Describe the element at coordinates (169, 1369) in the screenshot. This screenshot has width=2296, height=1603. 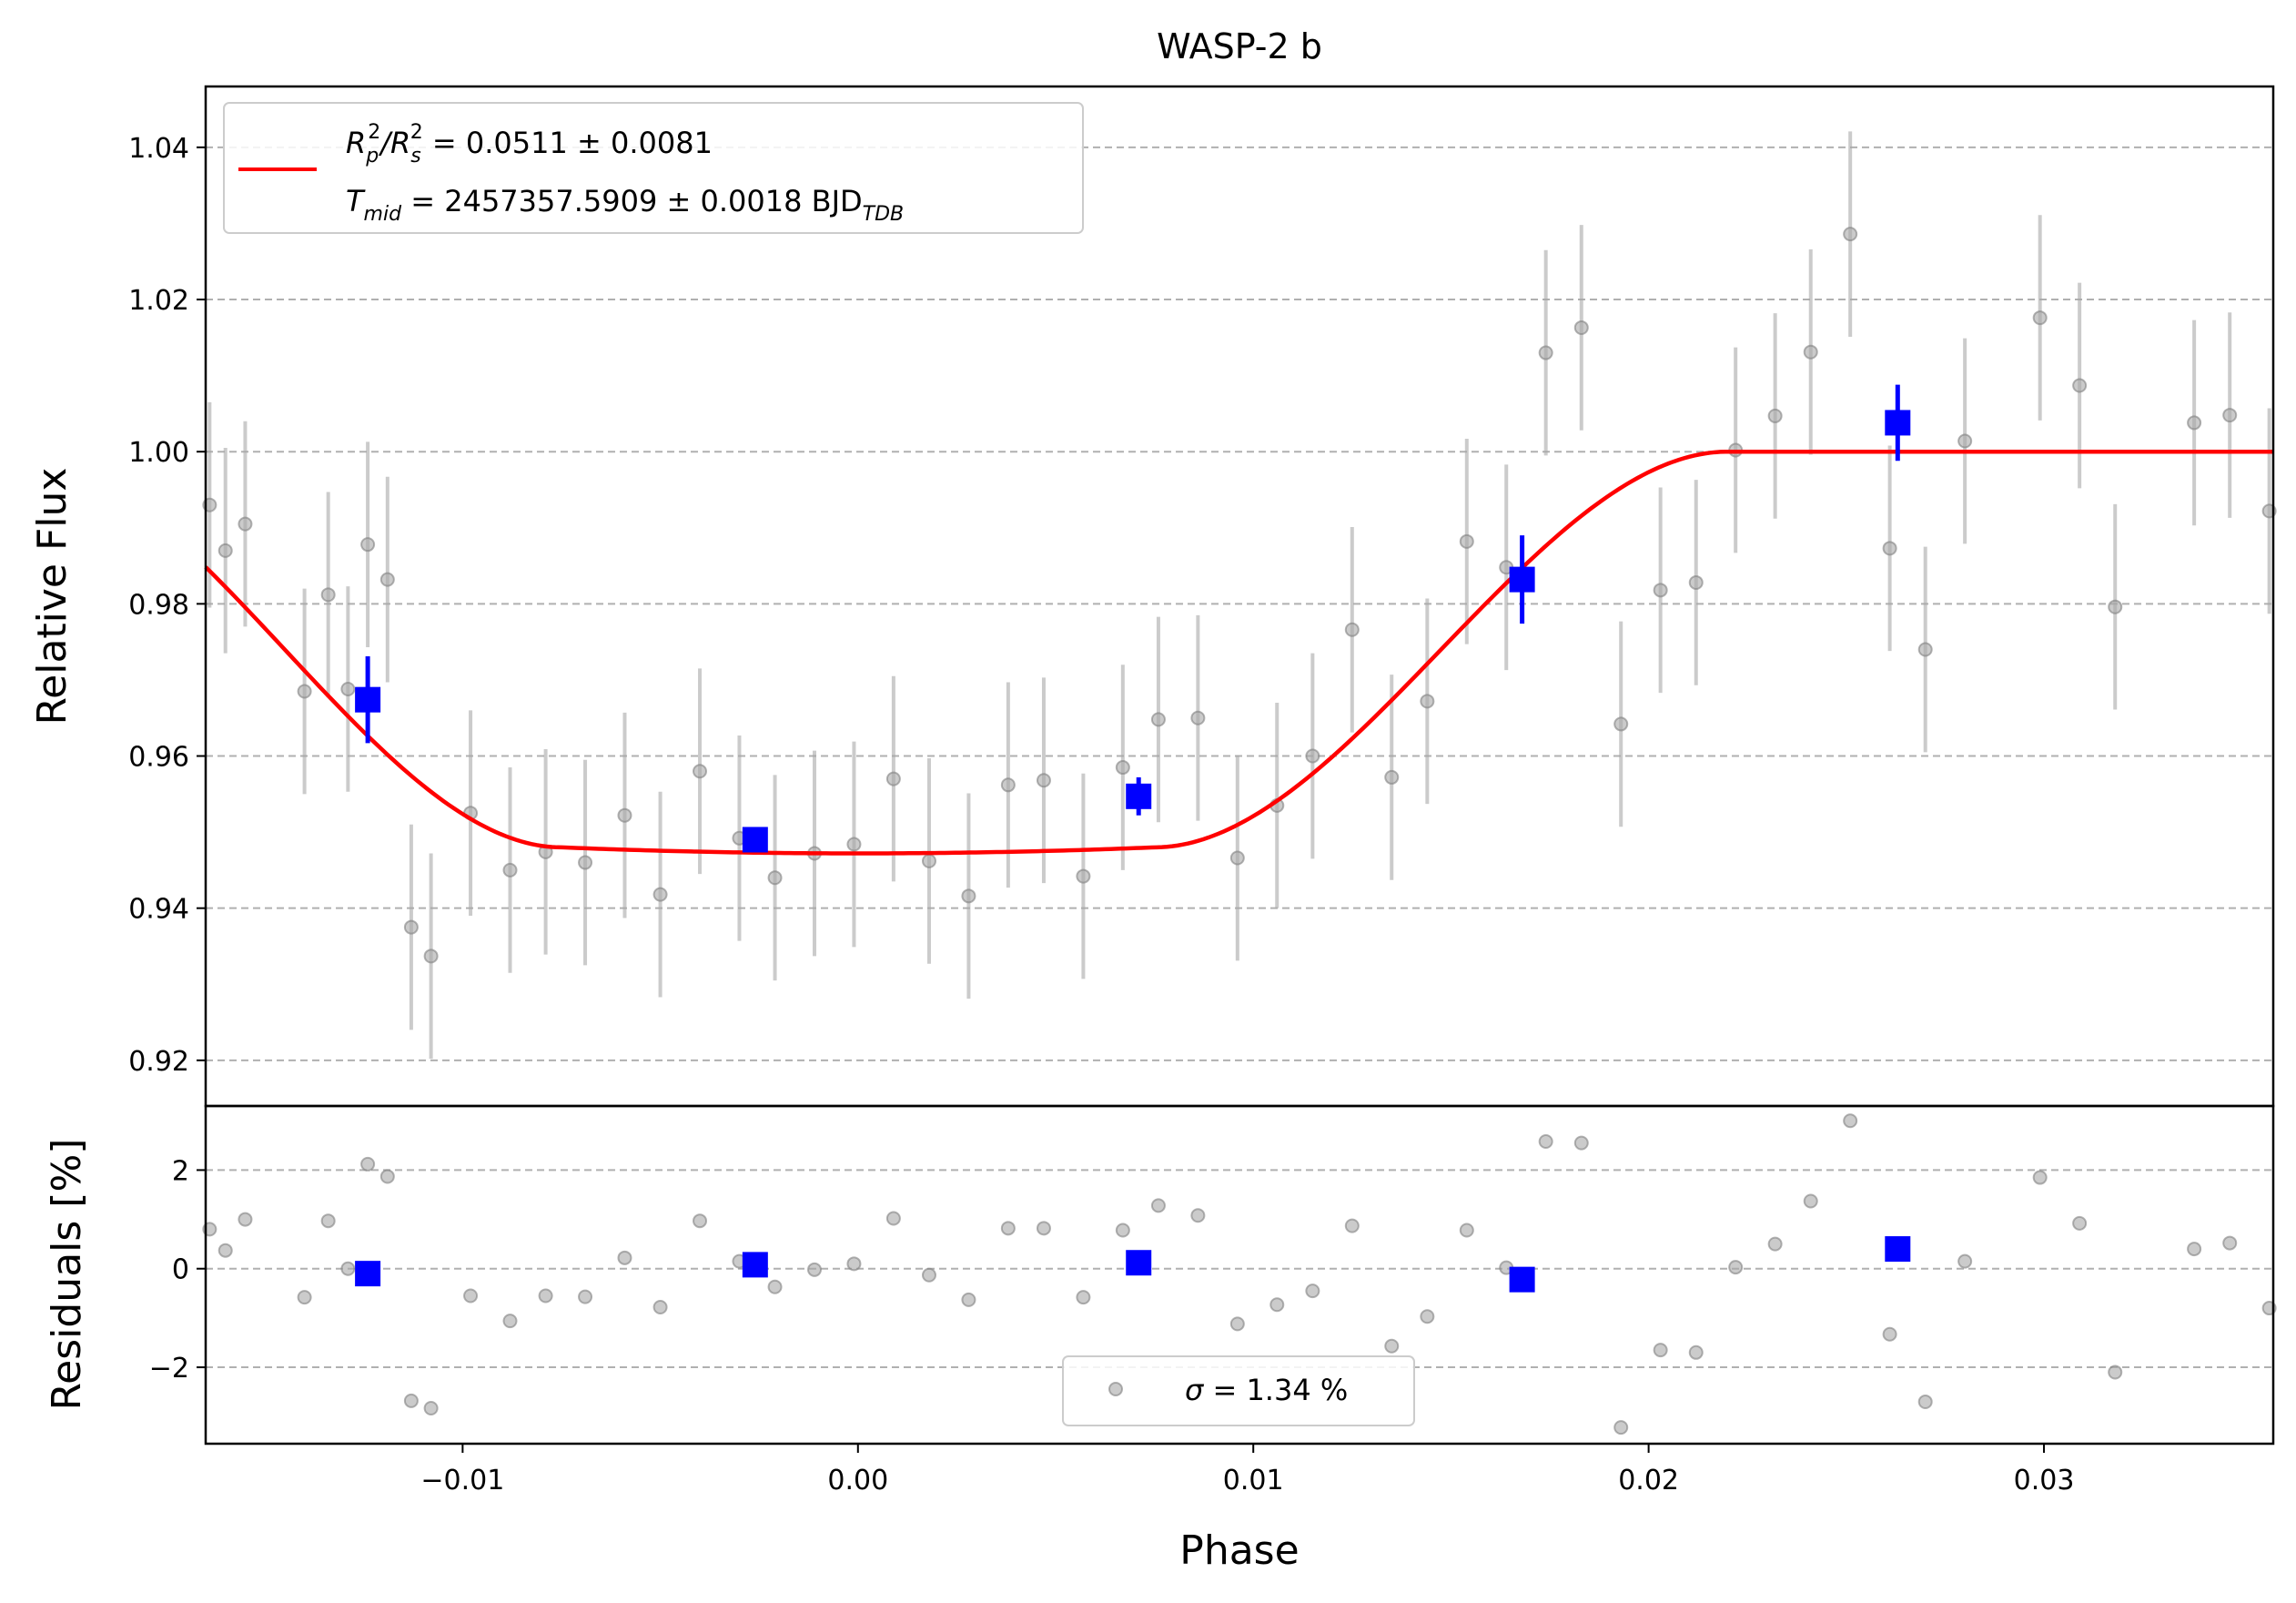
I see `bottom-y-tick-label: −2` at that location.